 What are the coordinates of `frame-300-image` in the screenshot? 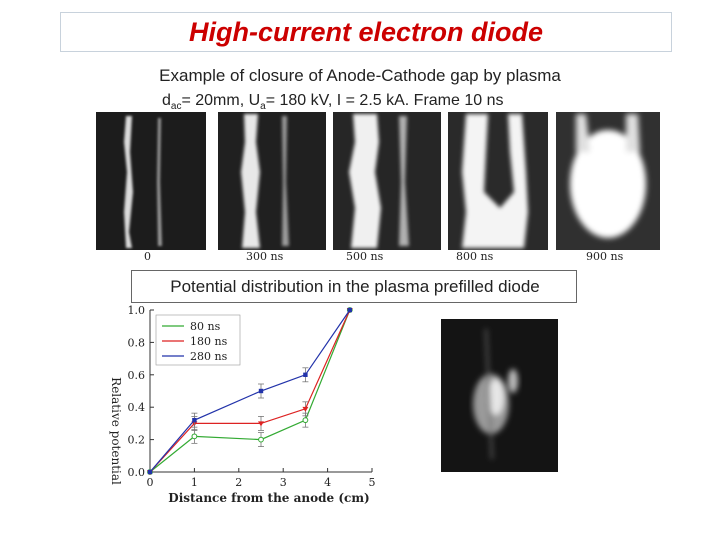 It's located at (272, 181).